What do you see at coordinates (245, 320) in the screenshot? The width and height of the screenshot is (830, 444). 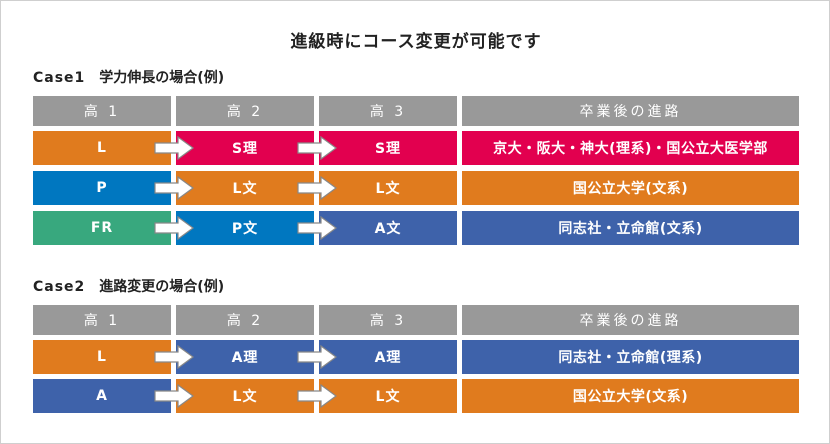 I see `case2-header-grade2: 高 2` at bounding box center [245, 320].